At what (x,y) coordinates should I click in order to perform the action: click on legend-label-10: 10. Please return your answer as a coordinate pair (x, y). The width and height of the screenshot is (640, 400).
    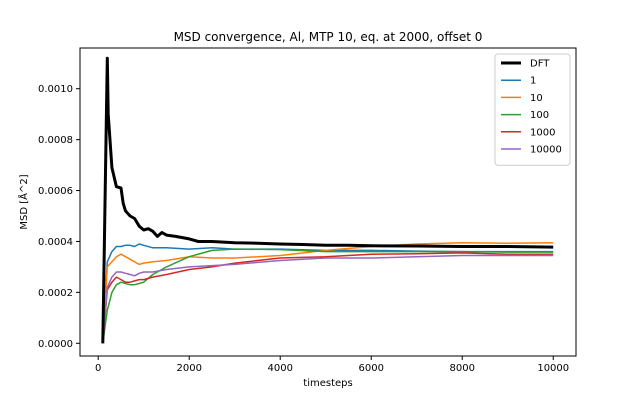
    Looking at the image, I should click on (536, 98).